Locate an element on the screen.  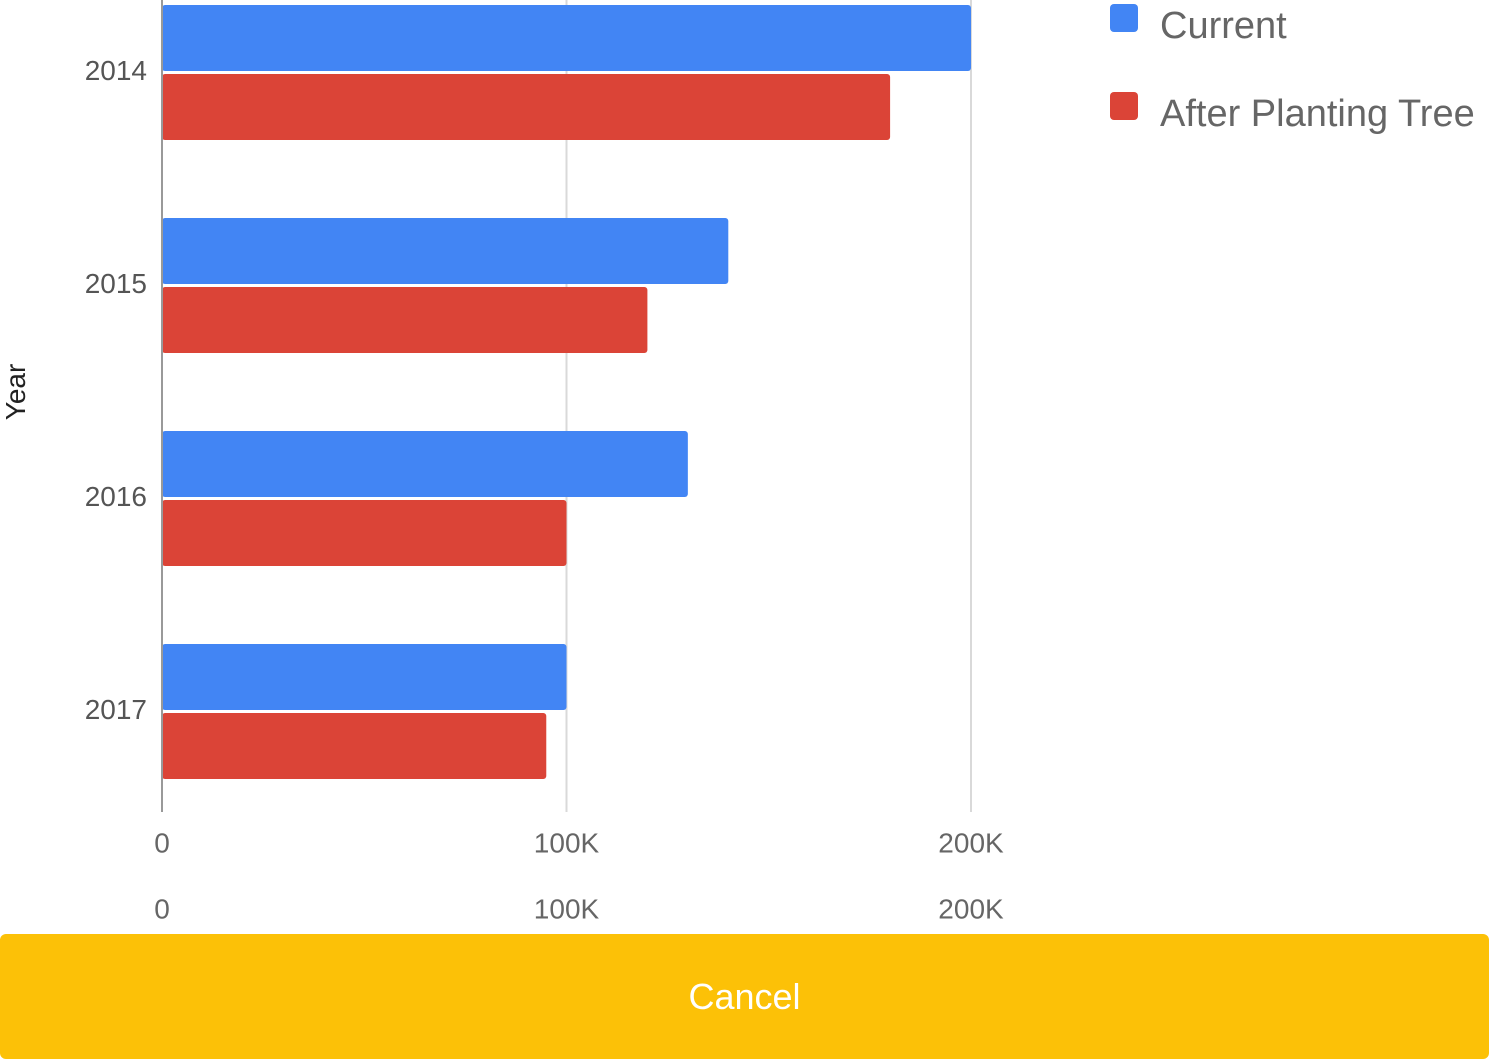
cancel-button: Cancel is located at coordinates (744, 996).